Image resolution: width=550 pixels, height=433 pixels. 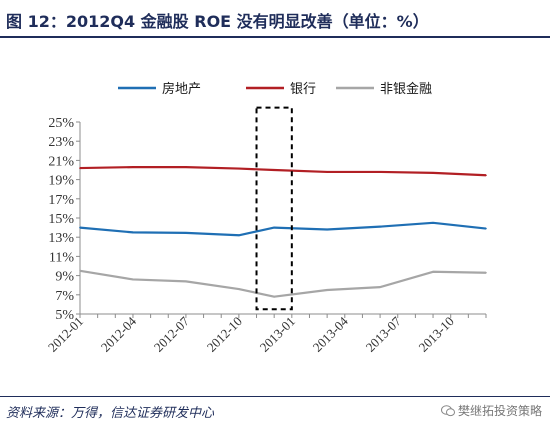 I want to click on title-divider, so click(x=275, y=37).